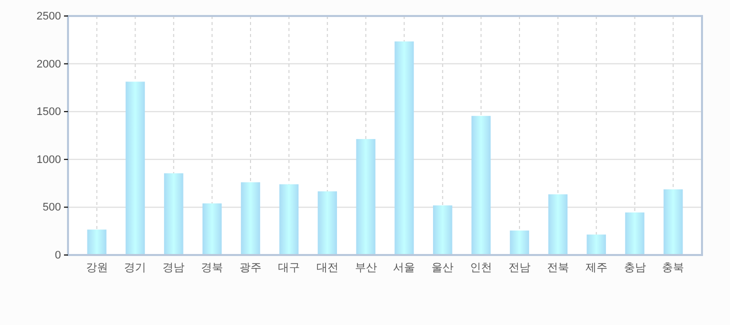 The height and width of the screenshot is (325, 730). What do you see at coordinates (48, 160) in the screenshot?
I see `y-tick-label: 1000` at bounding box center [48, 160].